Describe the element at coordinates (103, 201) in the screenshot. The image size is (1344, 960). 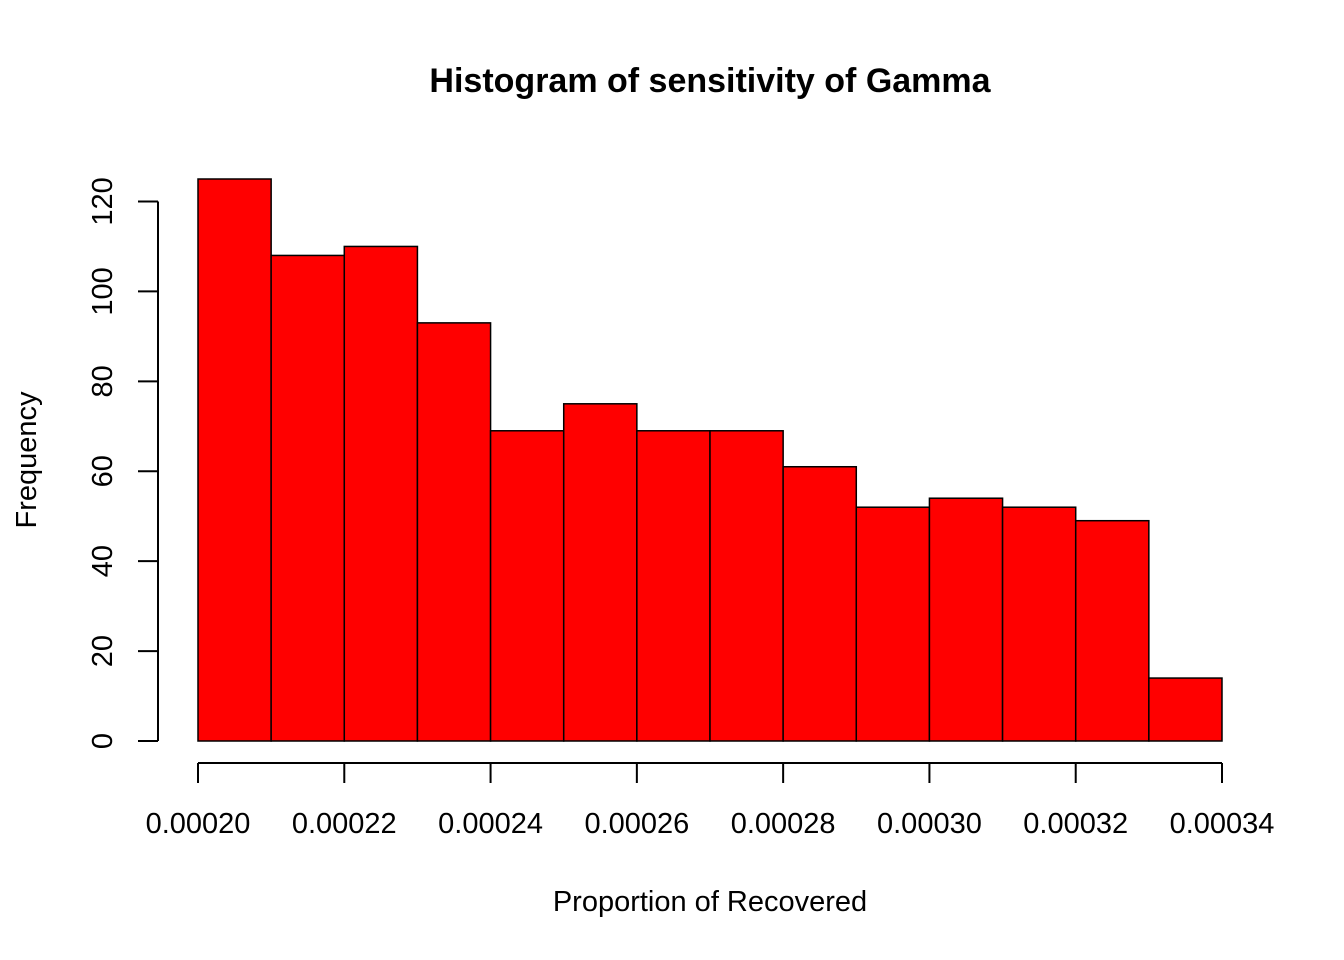
I see `y-tick-label: 120` at that location.